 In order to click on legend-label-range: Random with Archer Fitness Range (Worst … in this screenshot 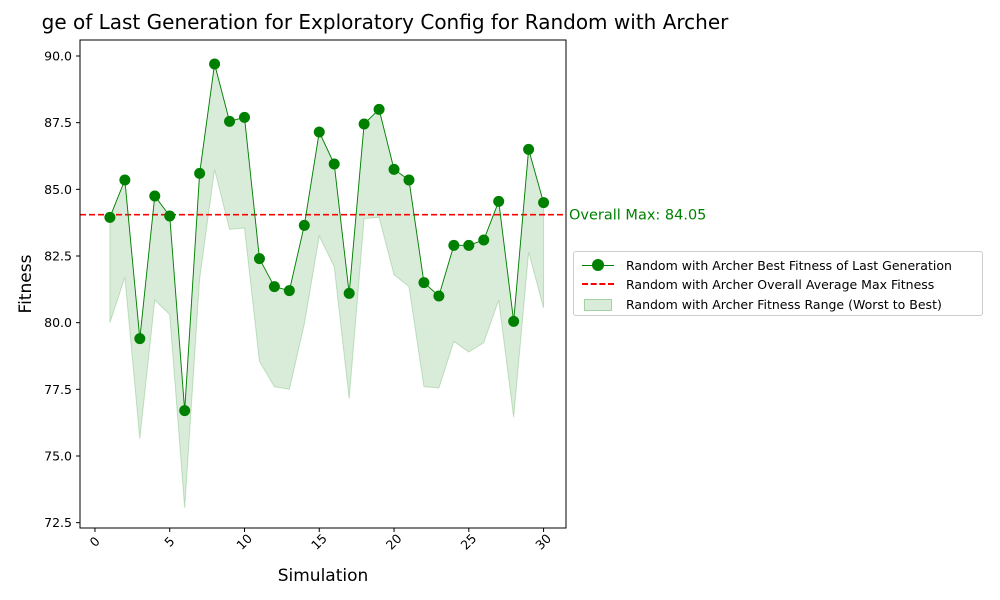, I will do `click(784, 304)`.